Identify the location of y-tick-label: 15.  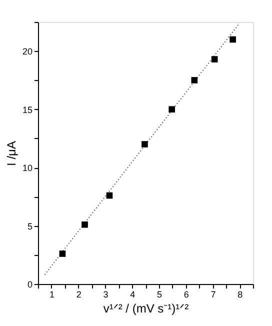
(27, 109).